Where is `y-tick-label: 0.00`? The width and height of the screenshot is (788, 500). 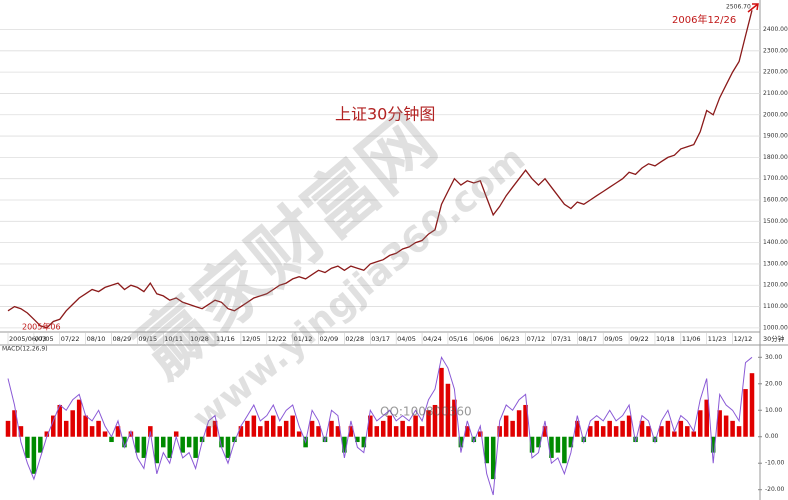
y-tick-label: 0.00 is located at coordinates (772, 436).